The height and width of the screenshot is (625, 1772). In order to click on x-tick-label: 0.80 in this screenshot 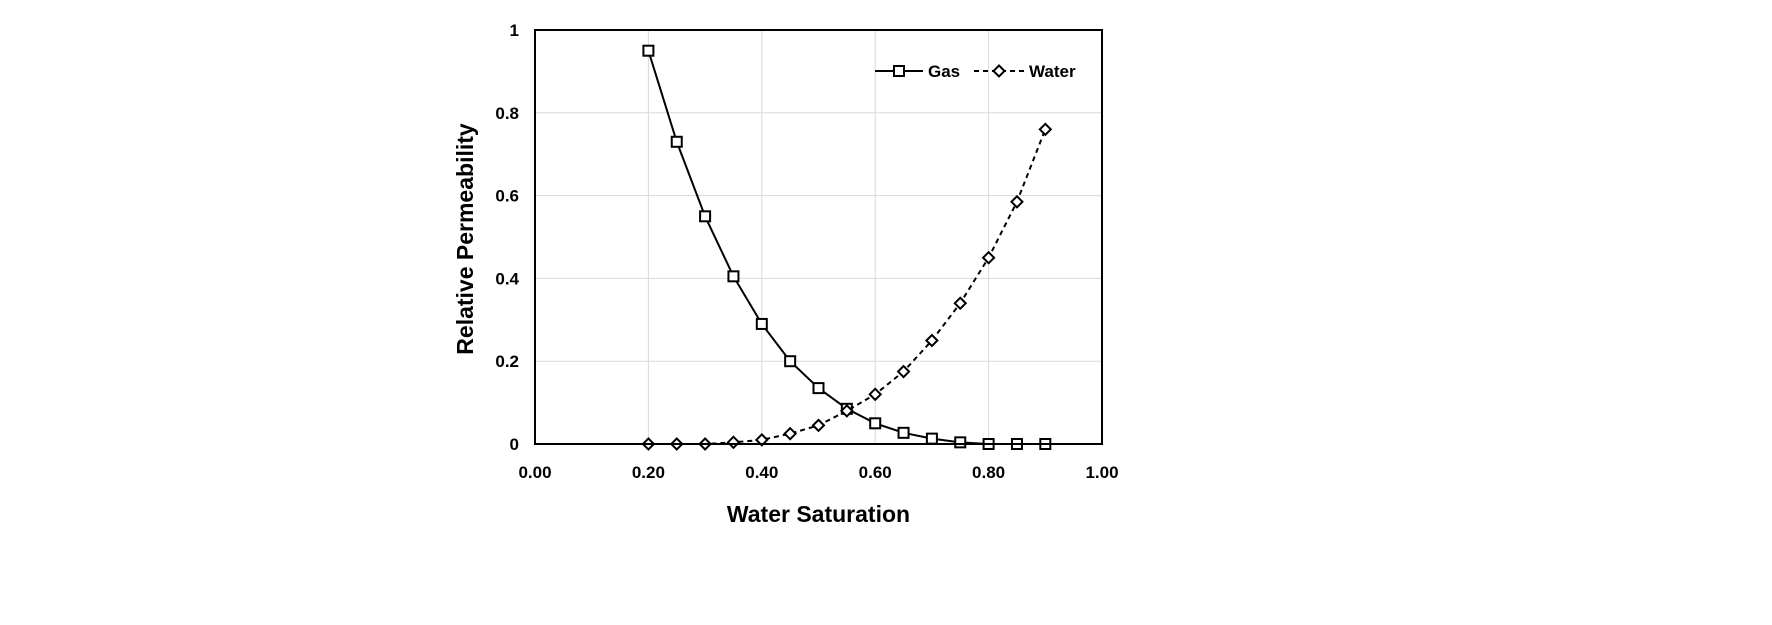, I will do `click(988, 472)`.